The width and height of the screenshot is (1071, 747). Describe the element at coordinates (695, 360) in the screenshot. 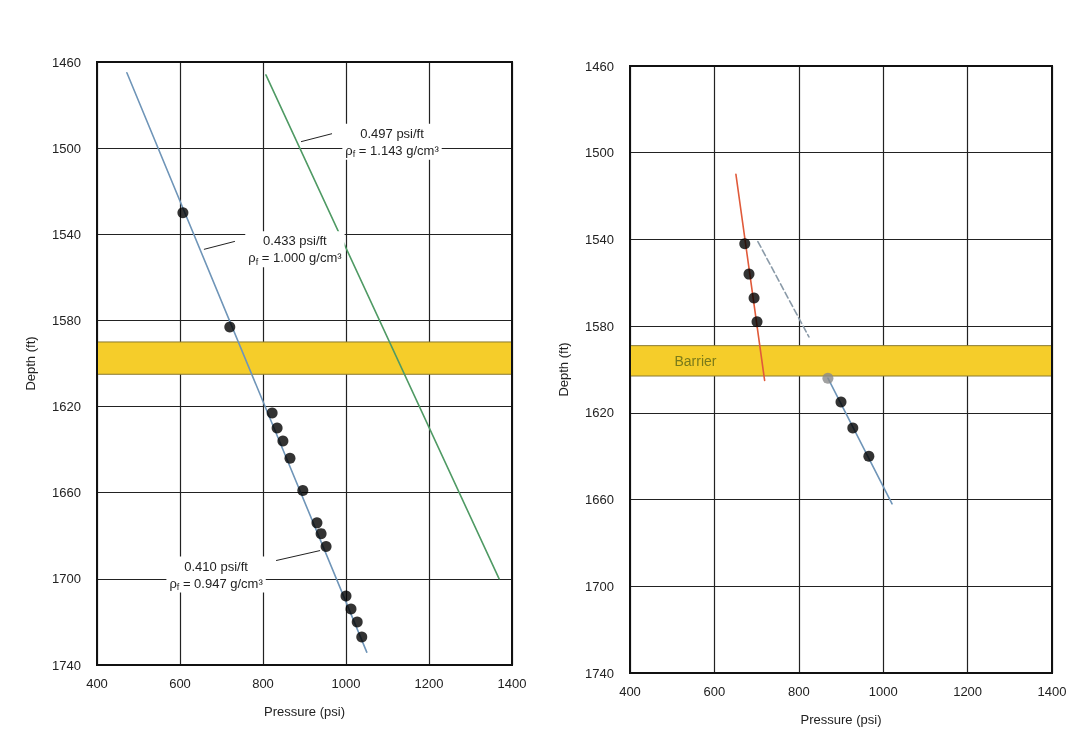

I see `band-label: Barrier` at that location.